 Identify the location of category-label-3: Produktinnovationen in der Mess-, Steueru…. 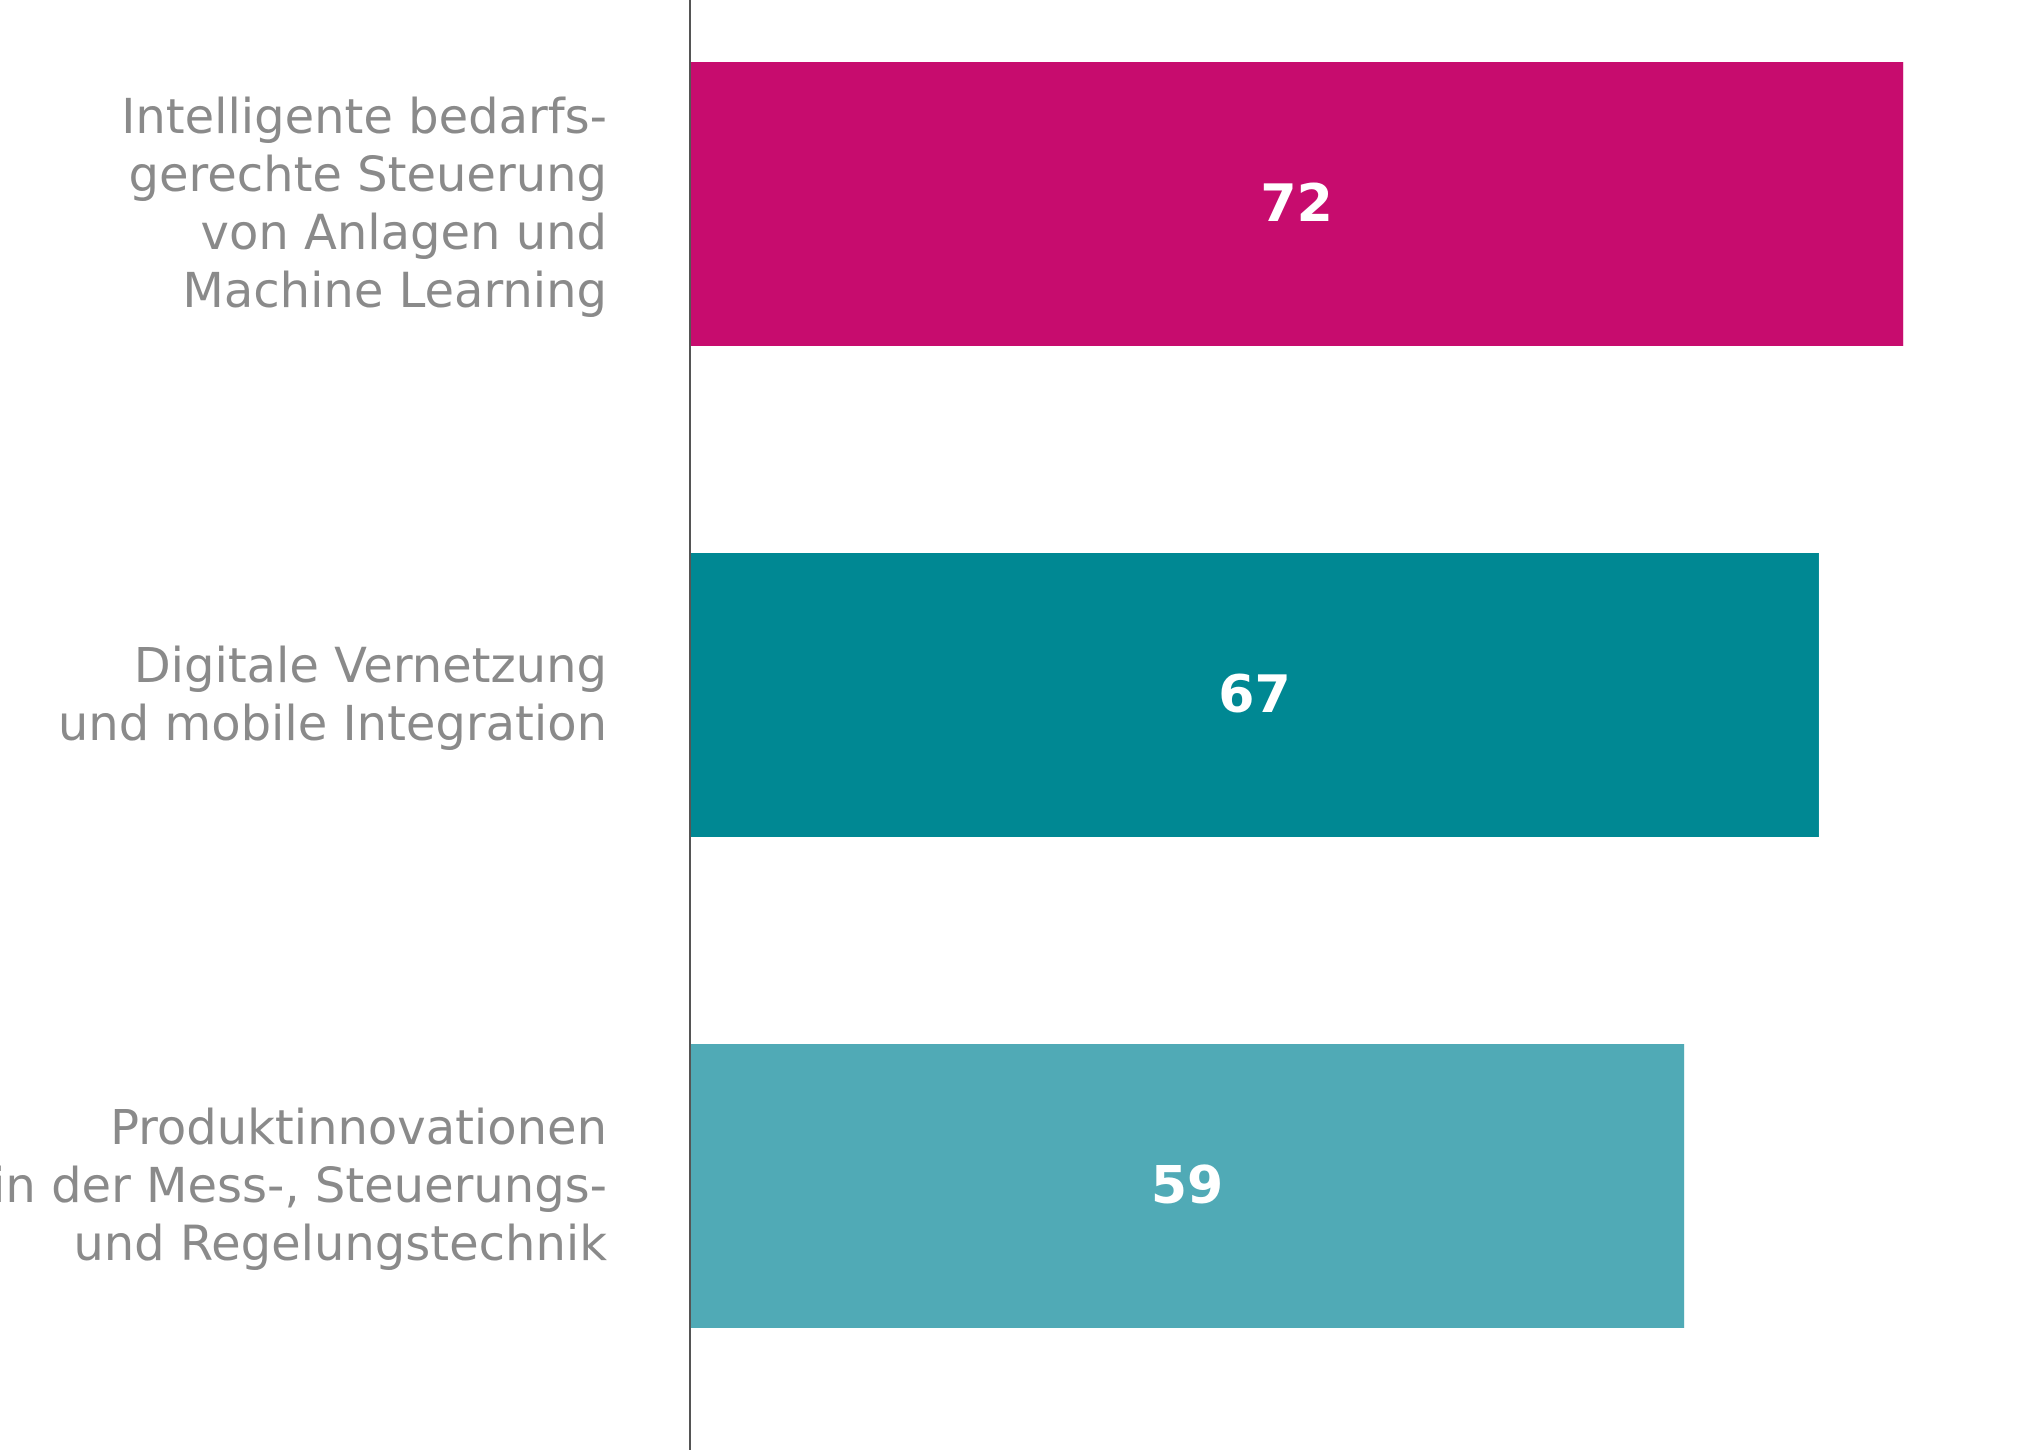
(303, 1186).